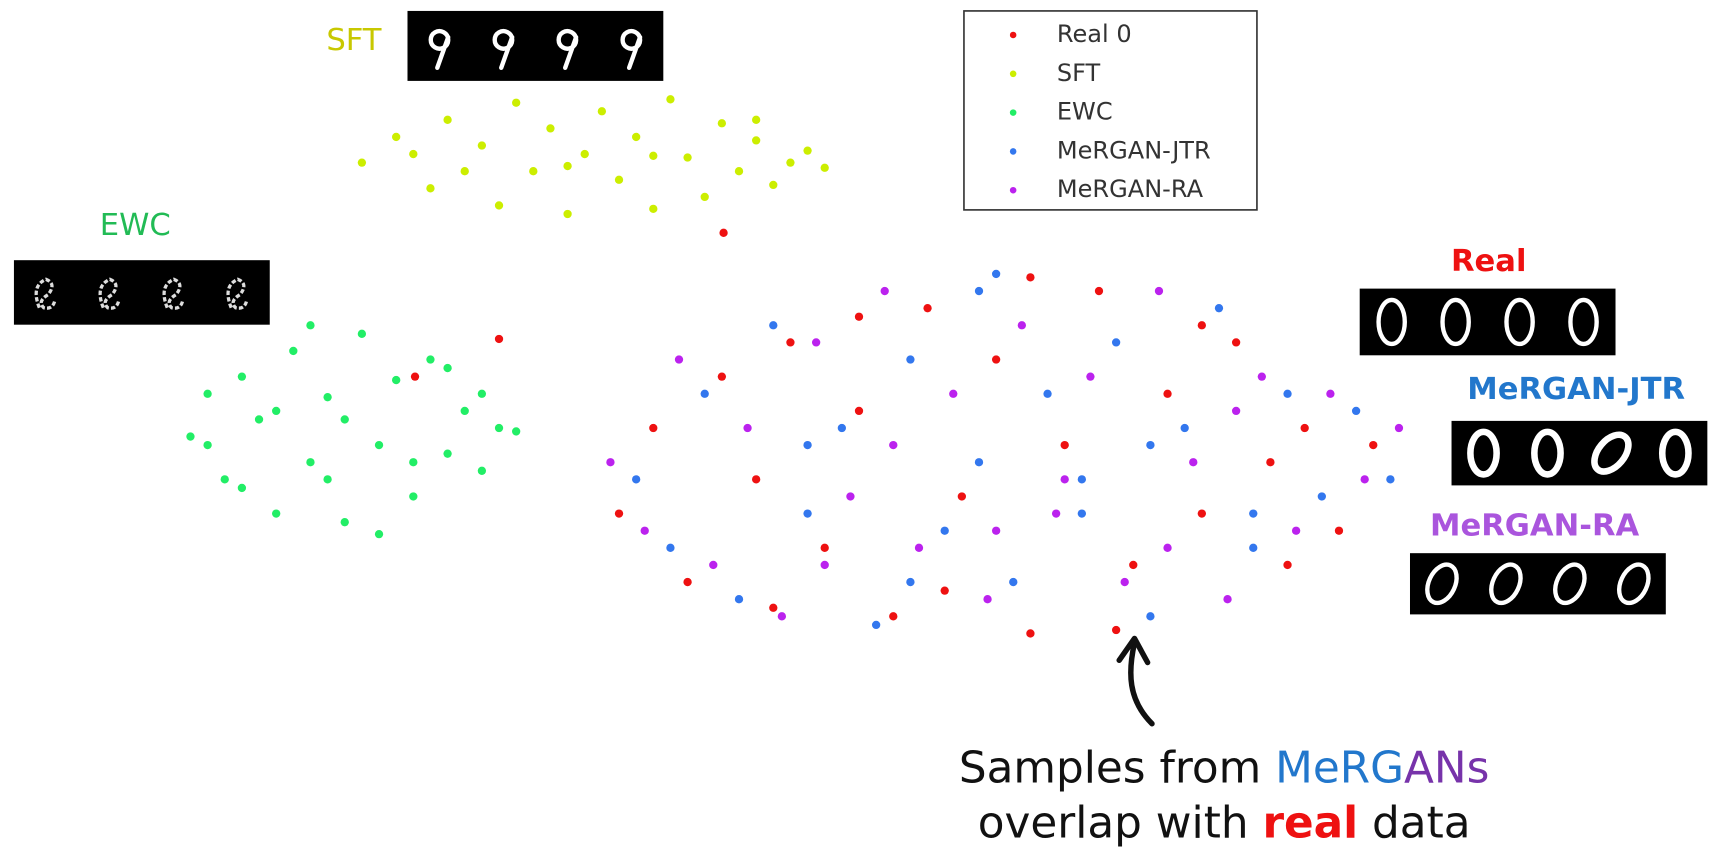  I want to click on caption-line-1: Samples from MeRGANs, so click(1224, 768).